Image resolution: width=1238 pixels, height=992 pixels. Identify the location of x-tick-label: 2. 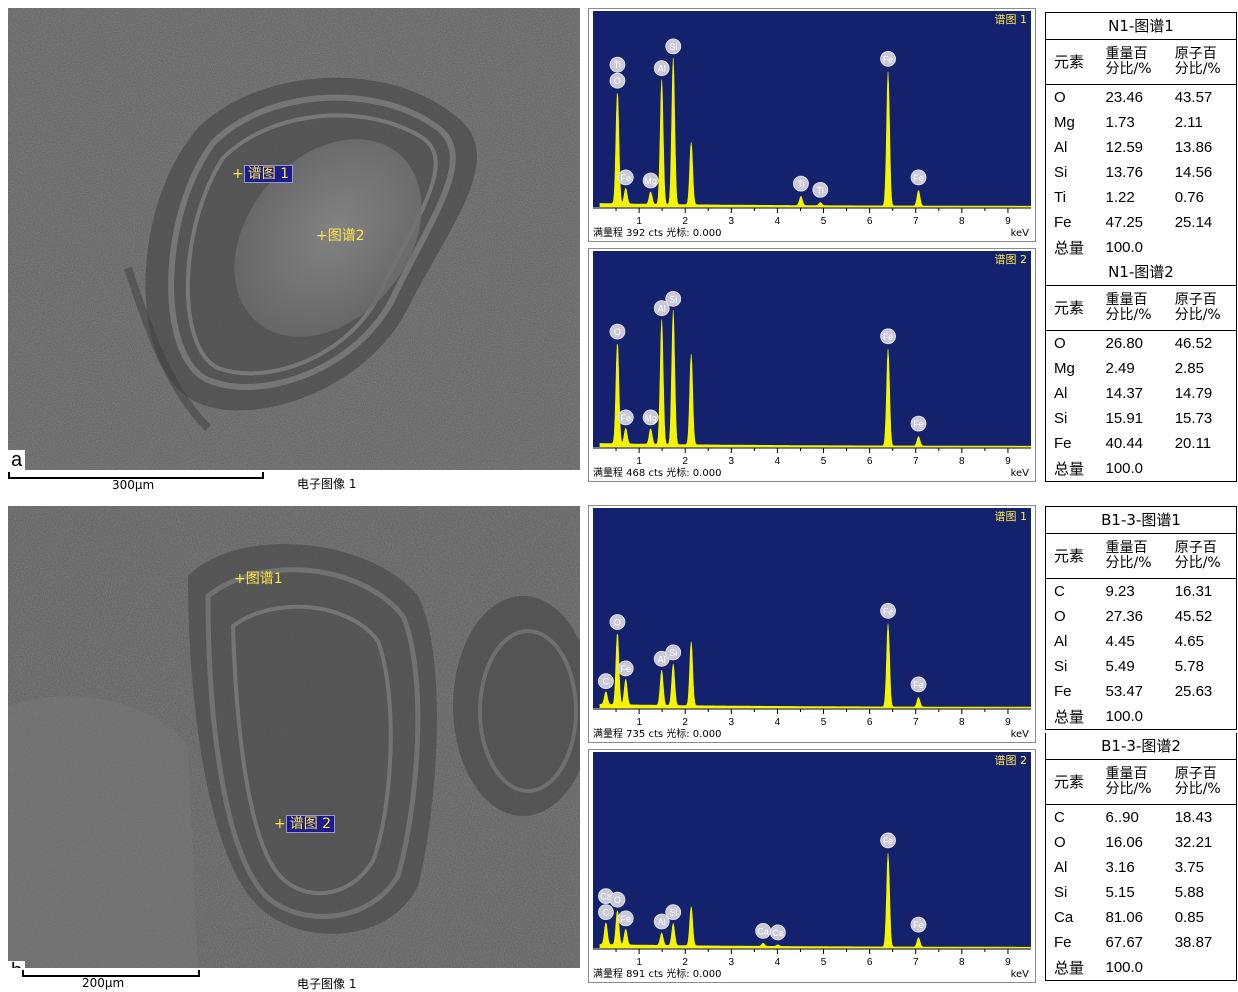
(685, 221).